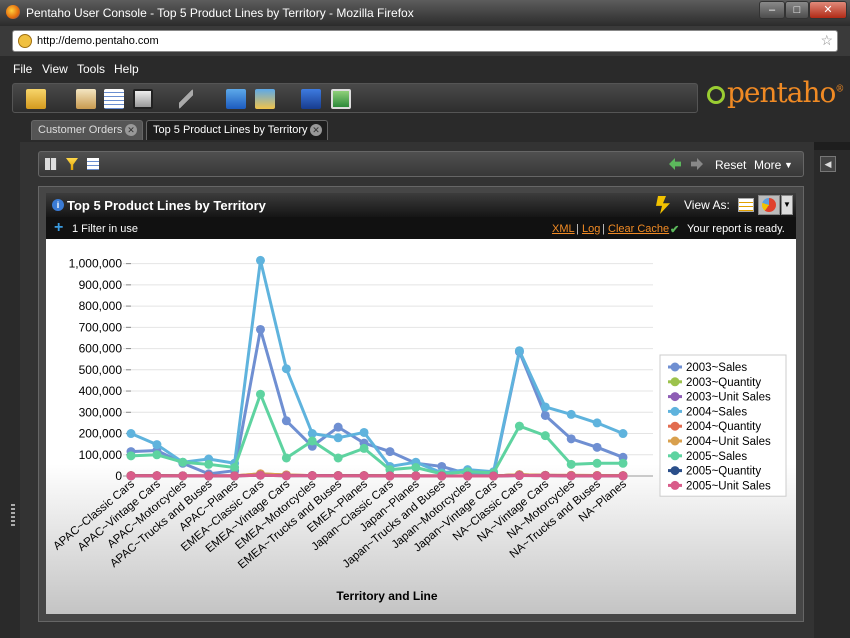 Image resolution: width=850 pixels, height=638 pixels. Describe the element at coordinates (377, 401) in the screenshot. I see `series-line` at that location.